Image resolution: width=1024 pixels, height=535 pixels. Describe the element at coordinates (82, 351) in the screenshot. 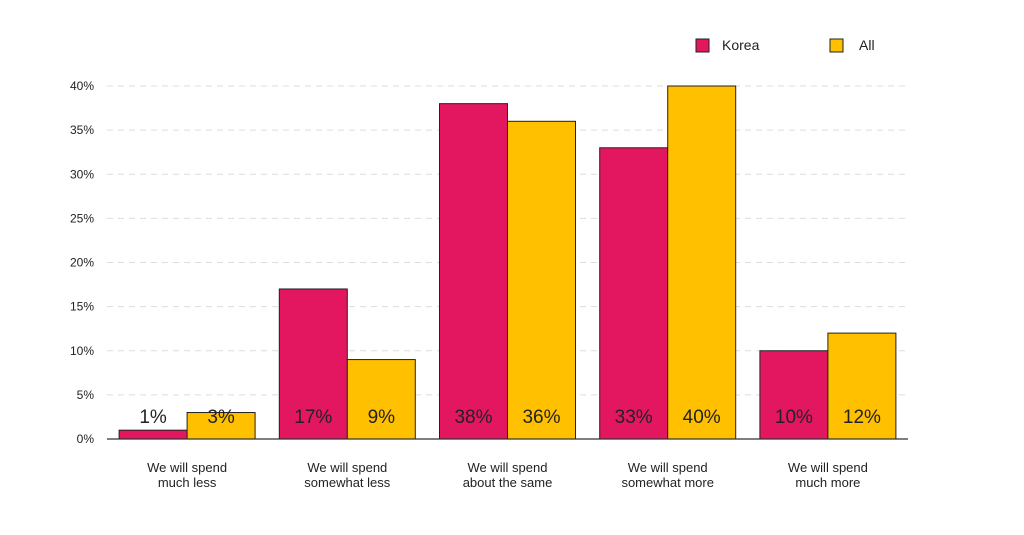

I see `y-tick-label: 10%` at that location.